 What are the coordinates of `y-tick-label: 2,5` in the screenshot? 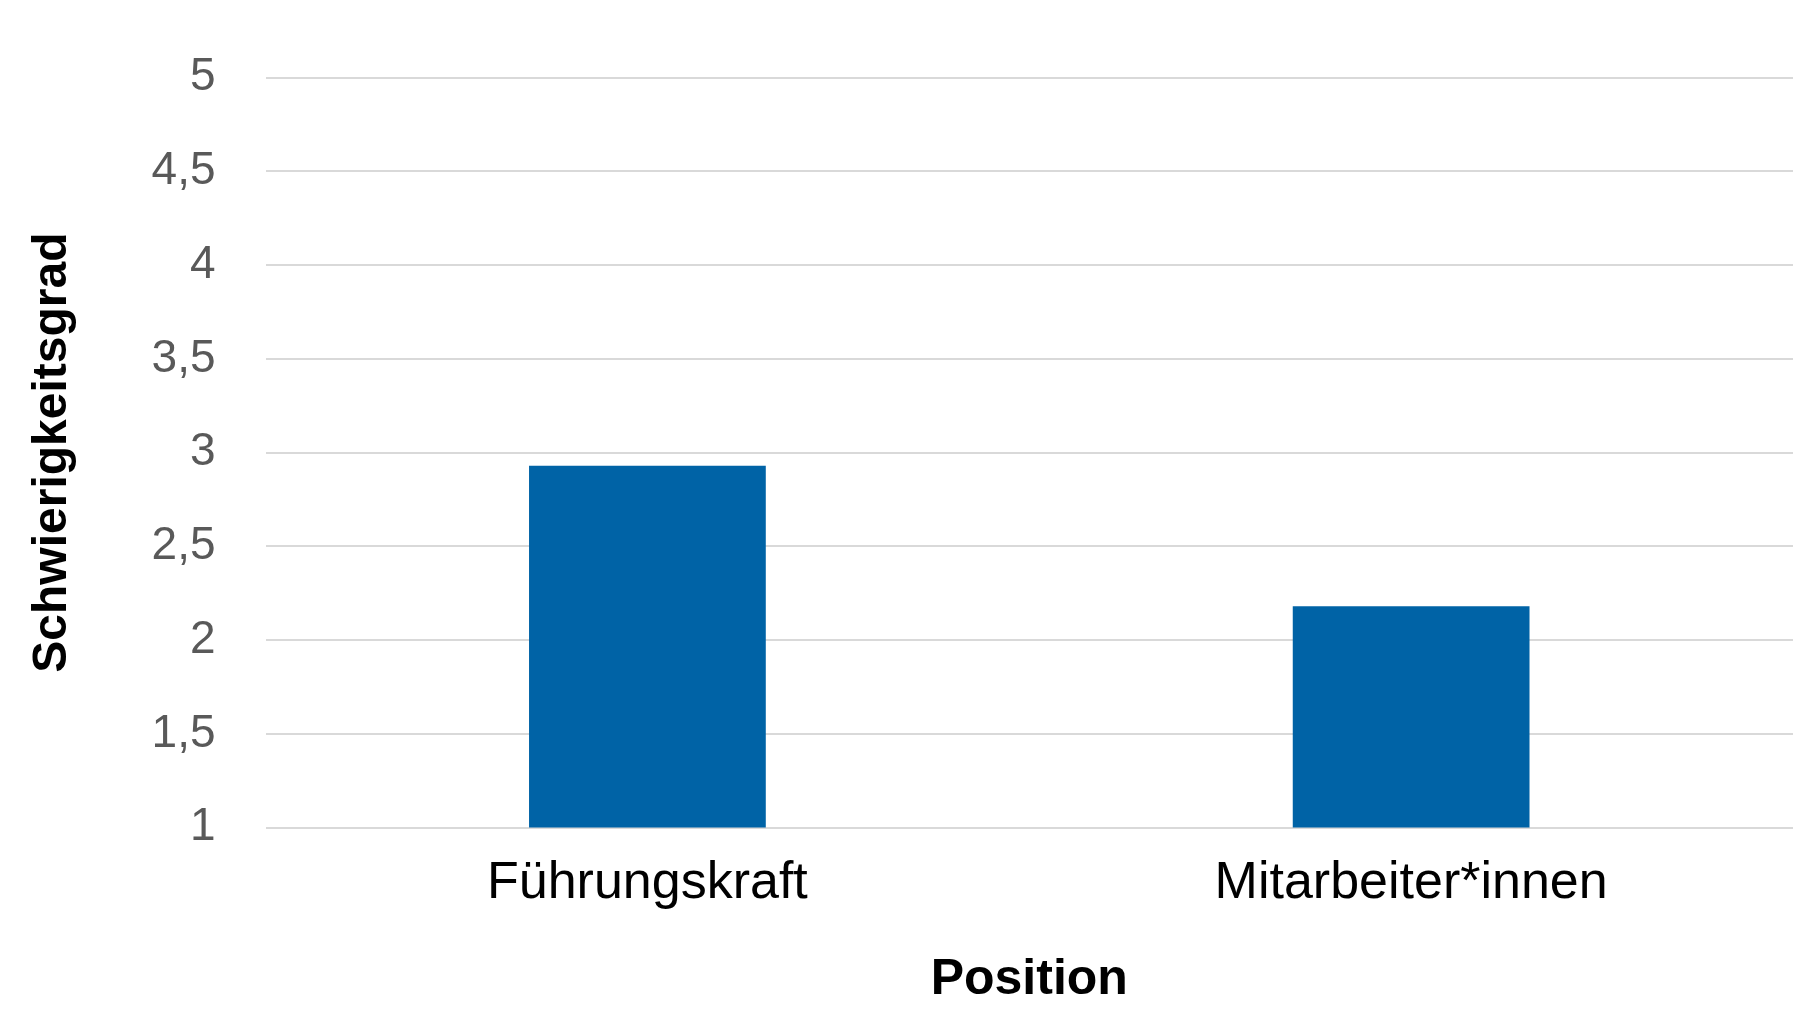 It's located at (183, 543).